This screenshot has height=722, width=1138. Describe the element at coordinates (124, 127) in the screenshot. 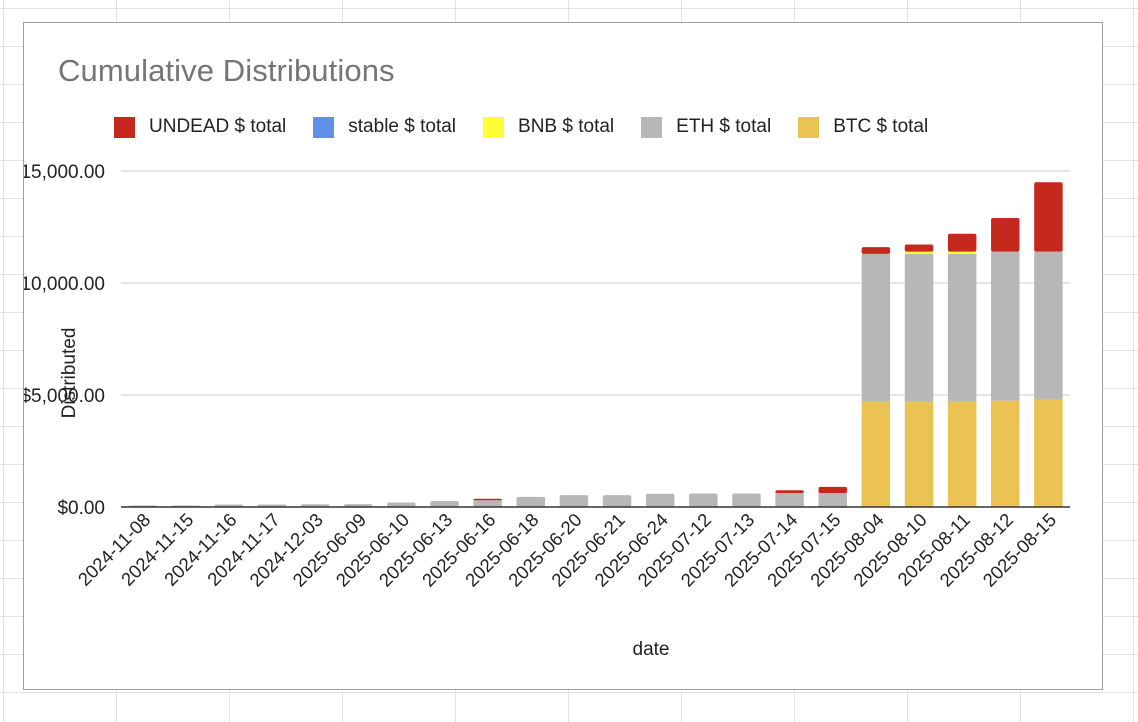

I see `legend-swatch-undead` at that location.